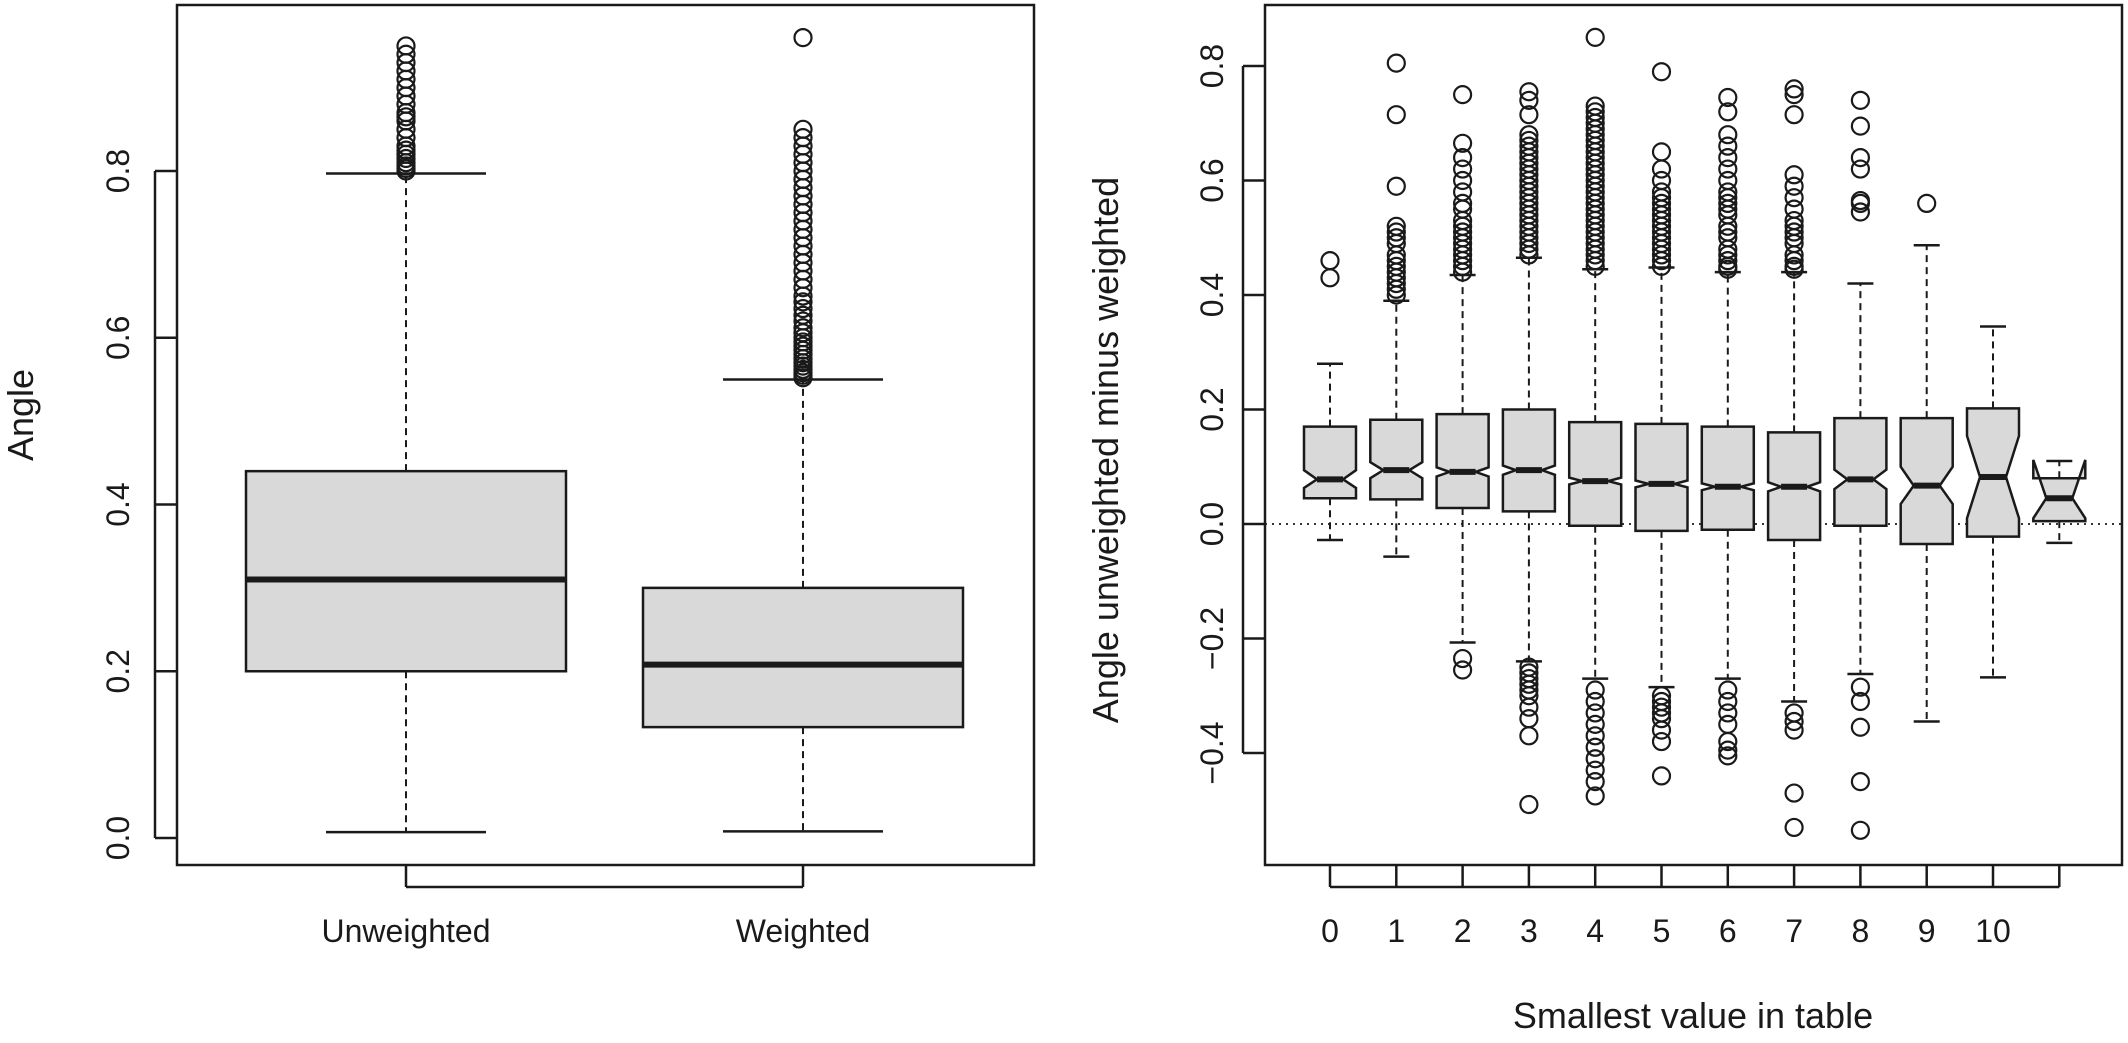 The width and height of the screenshot is (2128, 1043). What do you see at coordinates (1463, 931) in the screenshot?
I see `x-tick-label: 2` at bounding box center [1463, 931].